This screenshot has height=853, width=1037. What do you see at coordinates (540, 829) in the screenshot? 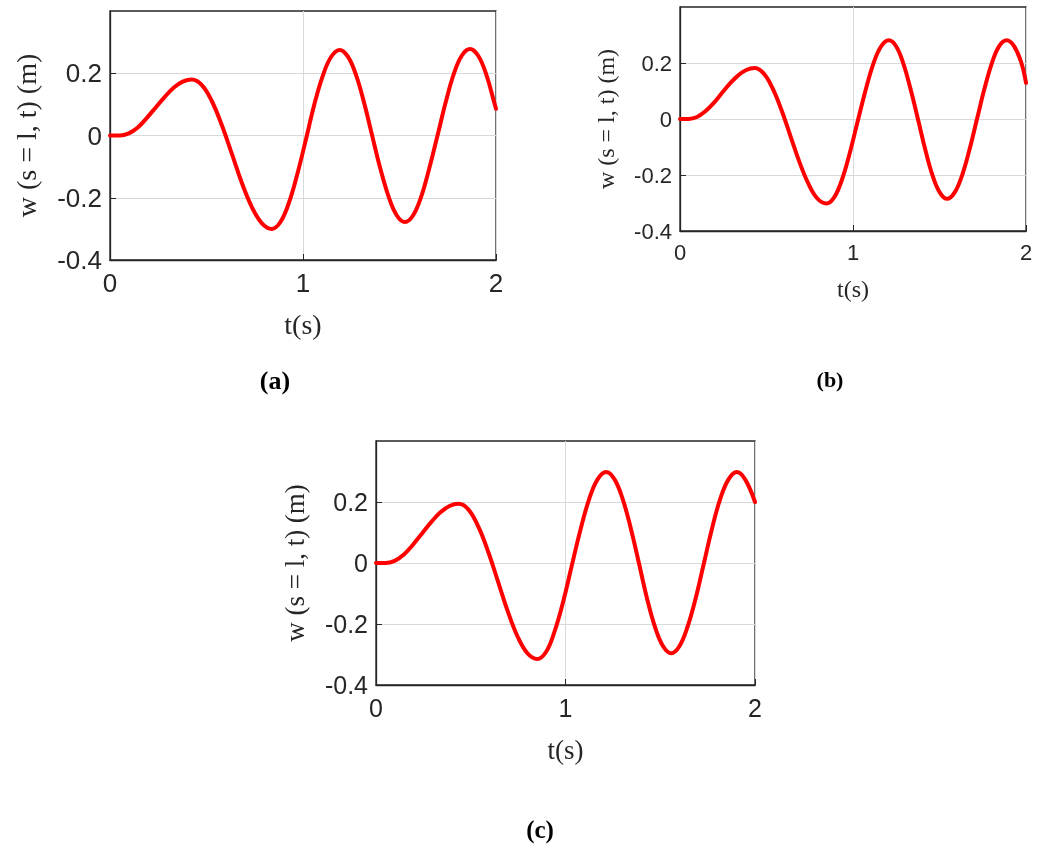
I see `text: (c)` at bounding box center [540, 829].